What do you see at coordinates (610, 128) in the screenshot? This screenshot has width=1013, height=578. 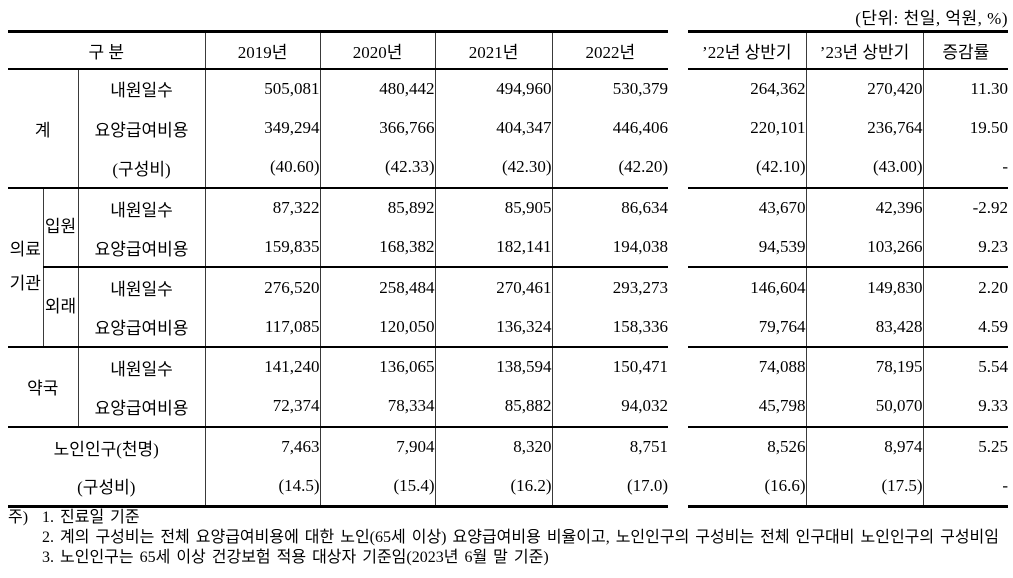 I see `value-cell: 446,406` at bounding box center [610, 128].